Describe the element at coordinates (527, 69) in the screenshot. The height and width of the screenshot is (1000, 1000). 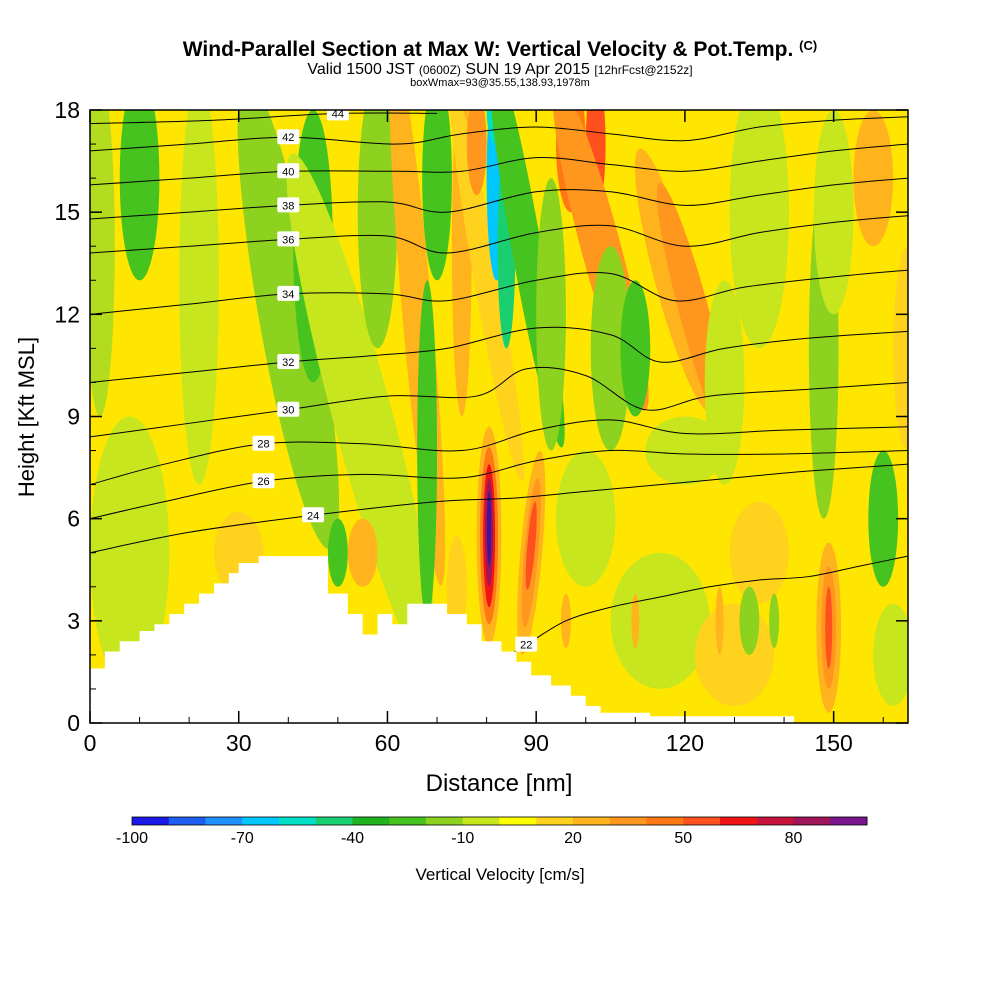
I see `subtitle-date: SUN 19 Apr 2015` at that location.